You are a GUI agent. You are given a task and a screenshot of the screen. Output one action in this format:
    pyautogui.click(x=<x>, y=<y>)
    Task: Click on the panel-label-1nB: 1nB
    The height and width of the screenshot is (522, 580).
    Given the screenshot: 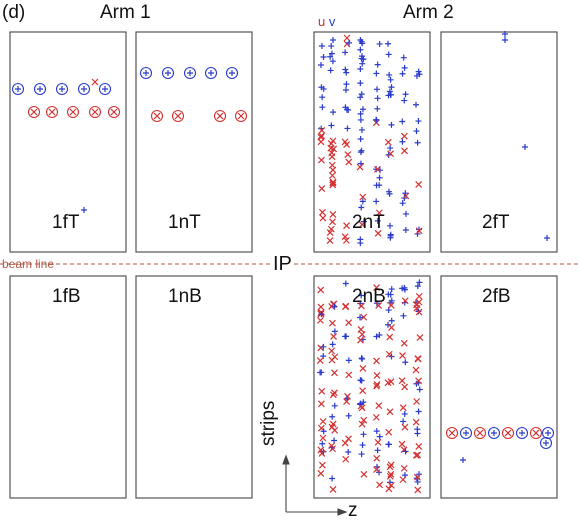 What is the action you would take?
    pyautogui.click(x=185, y=296)
    